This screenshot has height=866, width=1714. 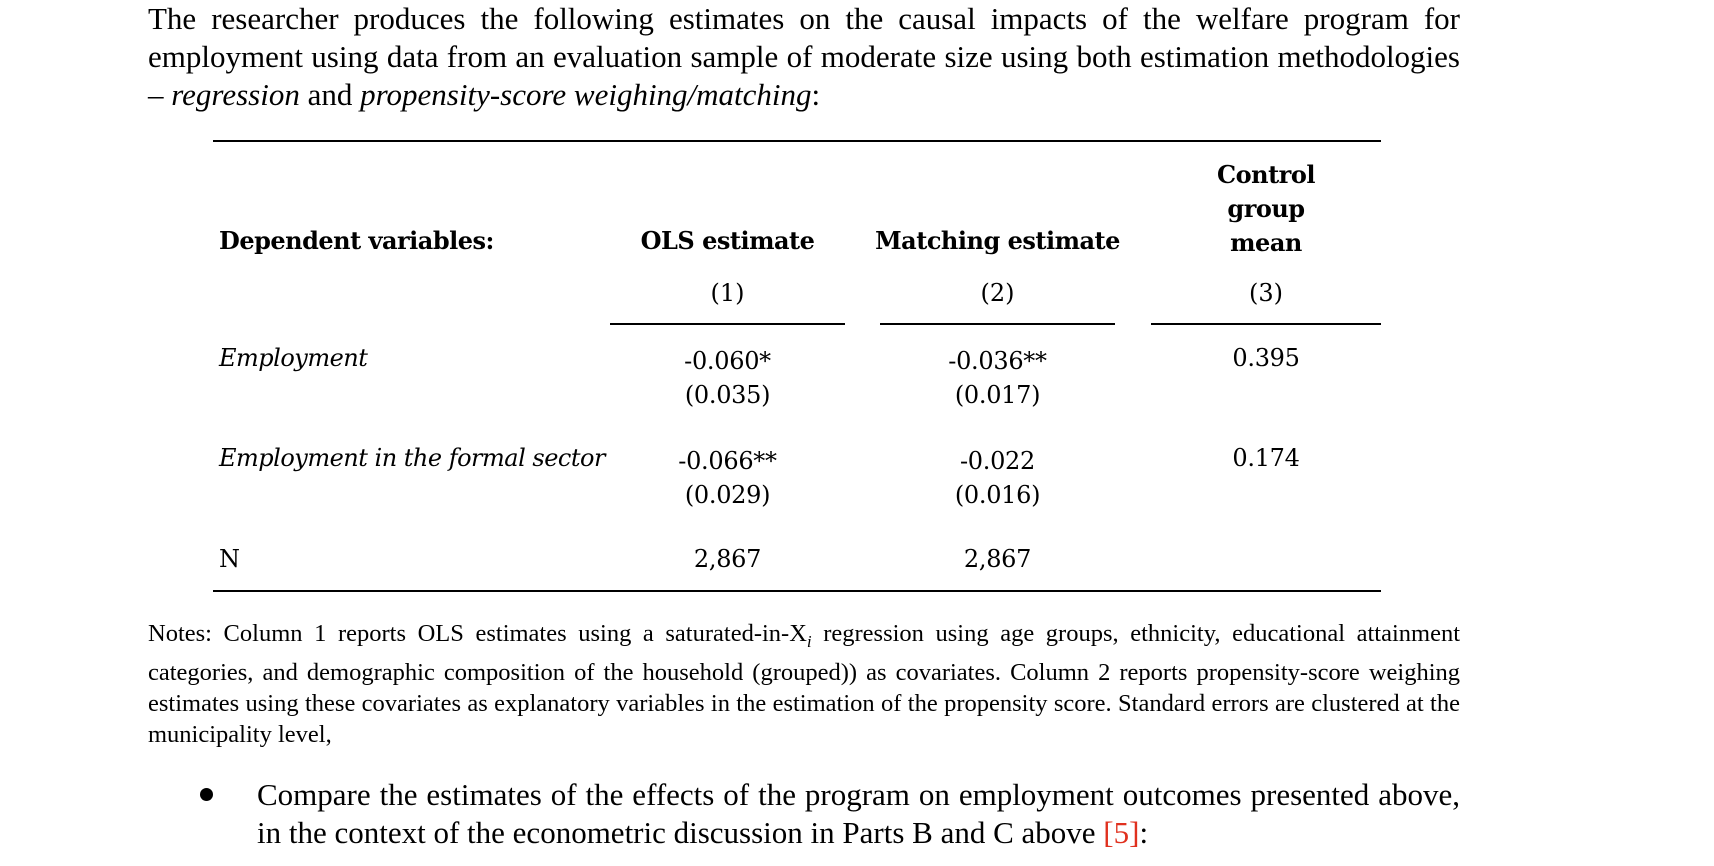 What do you see at coordinates (727, 293) in the screenshot?
I see `column-number-1: (1)` at bounding box center [727, 293].